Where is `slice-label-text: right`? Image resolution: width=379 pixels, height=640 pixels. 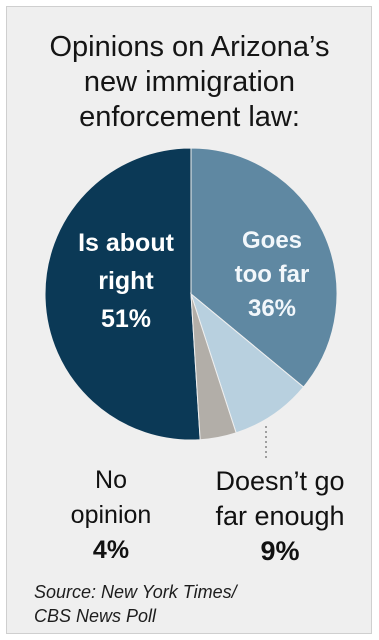 slice-label-text: right is located at coordinates (126, 281).